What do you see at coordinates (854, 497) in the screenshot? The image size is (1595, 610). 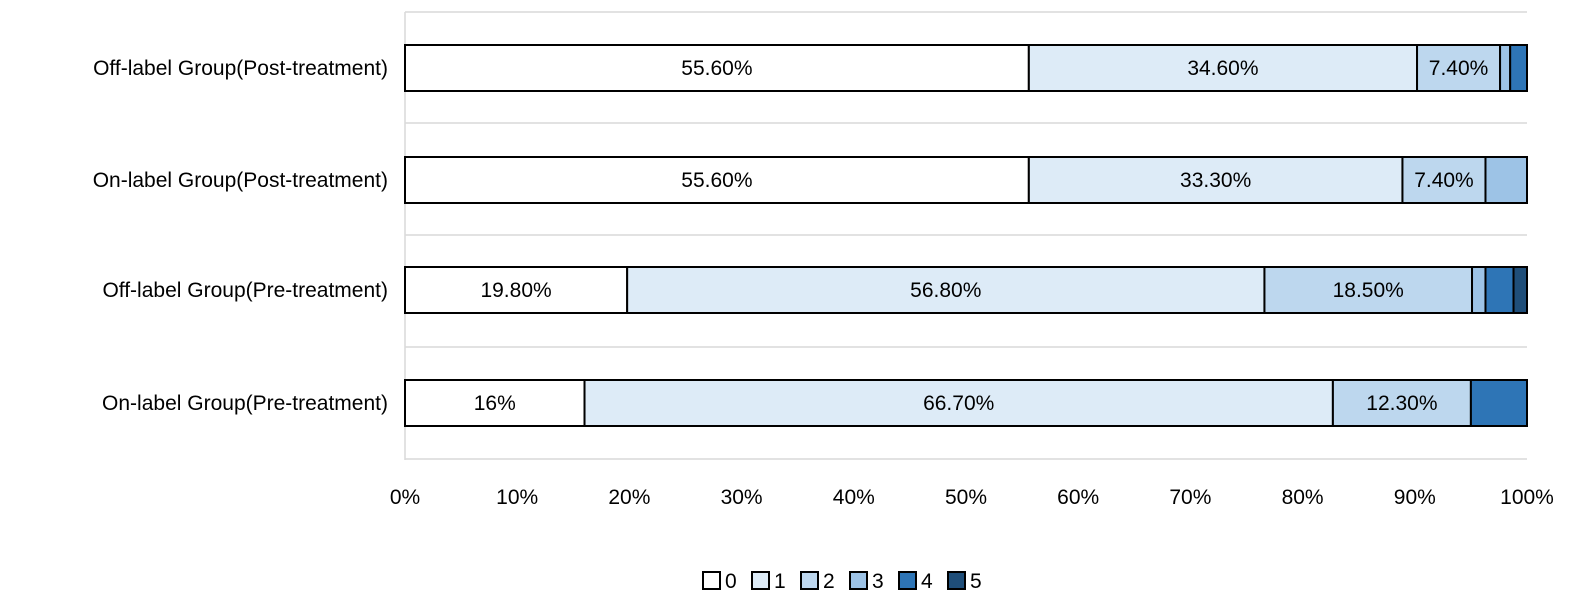 I see `x-tick-label: 40%` at bounding box center [854, 497].